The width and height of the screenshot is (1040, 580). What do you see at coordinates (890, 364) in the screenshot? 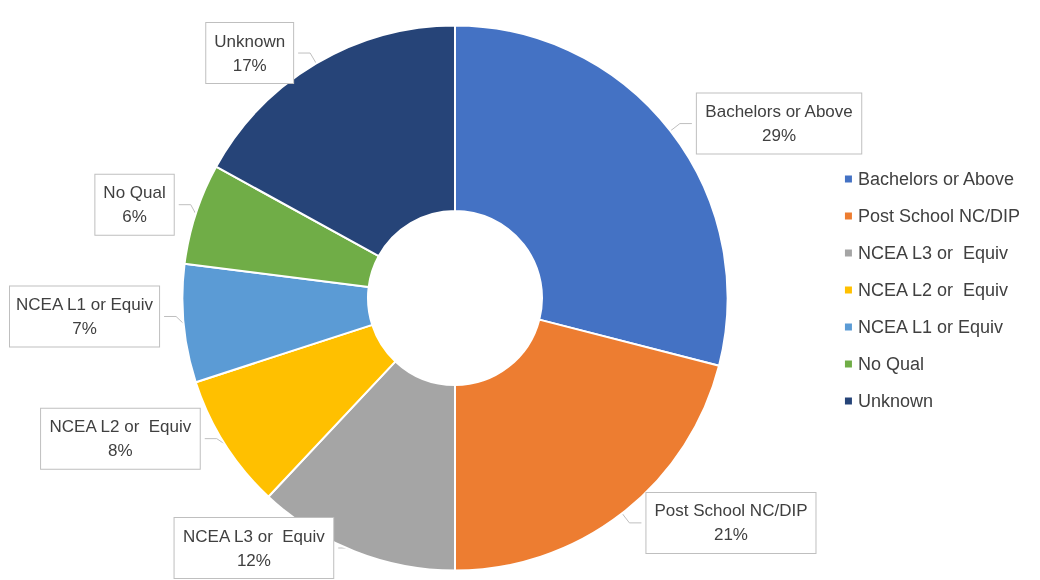
I see `legend-label: No Qual` at bounding box center [890, 364].